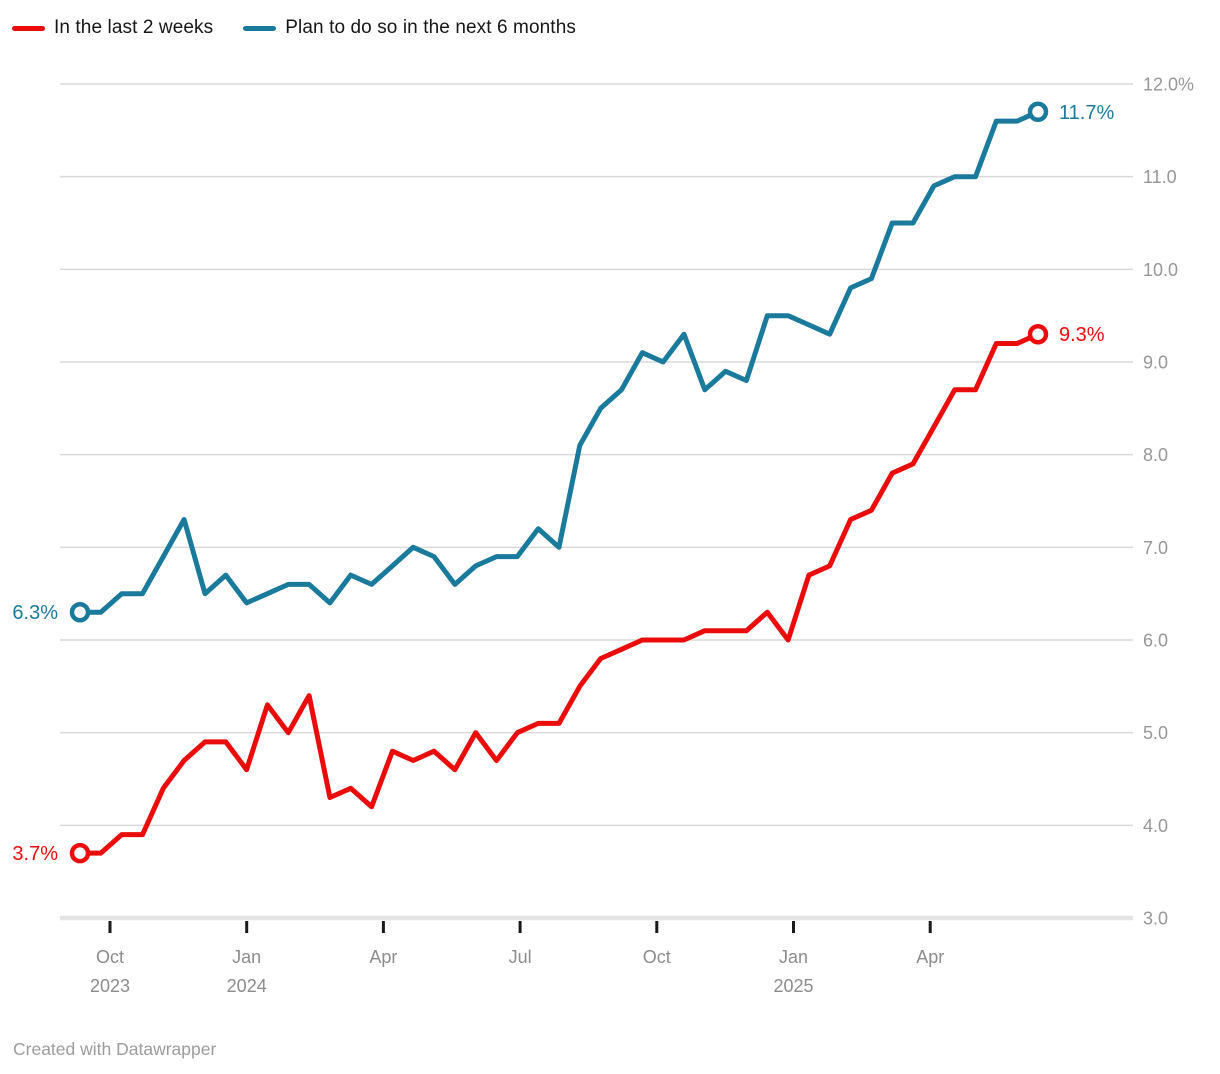 This screenshot has width=1220, height=1074. I want to click on x-axis-ticks, so click(520, 927).